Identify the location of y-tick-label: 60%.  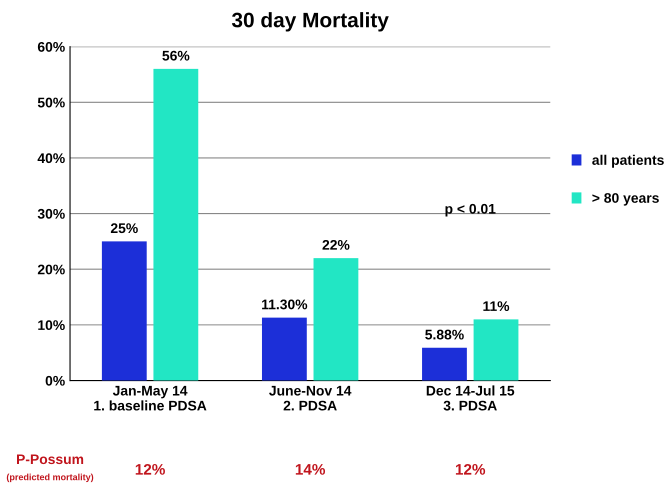
(51, 47).